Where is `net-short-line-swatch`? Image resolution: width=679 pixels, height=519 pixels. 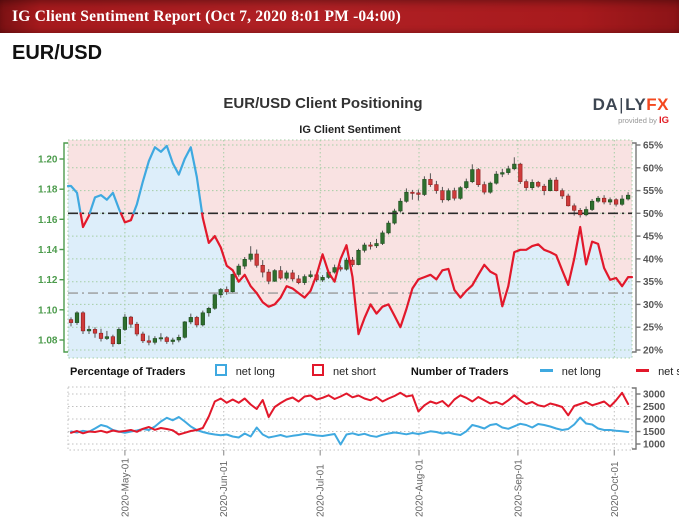 net-short-line-swatch is located at coordinates (642, 370).